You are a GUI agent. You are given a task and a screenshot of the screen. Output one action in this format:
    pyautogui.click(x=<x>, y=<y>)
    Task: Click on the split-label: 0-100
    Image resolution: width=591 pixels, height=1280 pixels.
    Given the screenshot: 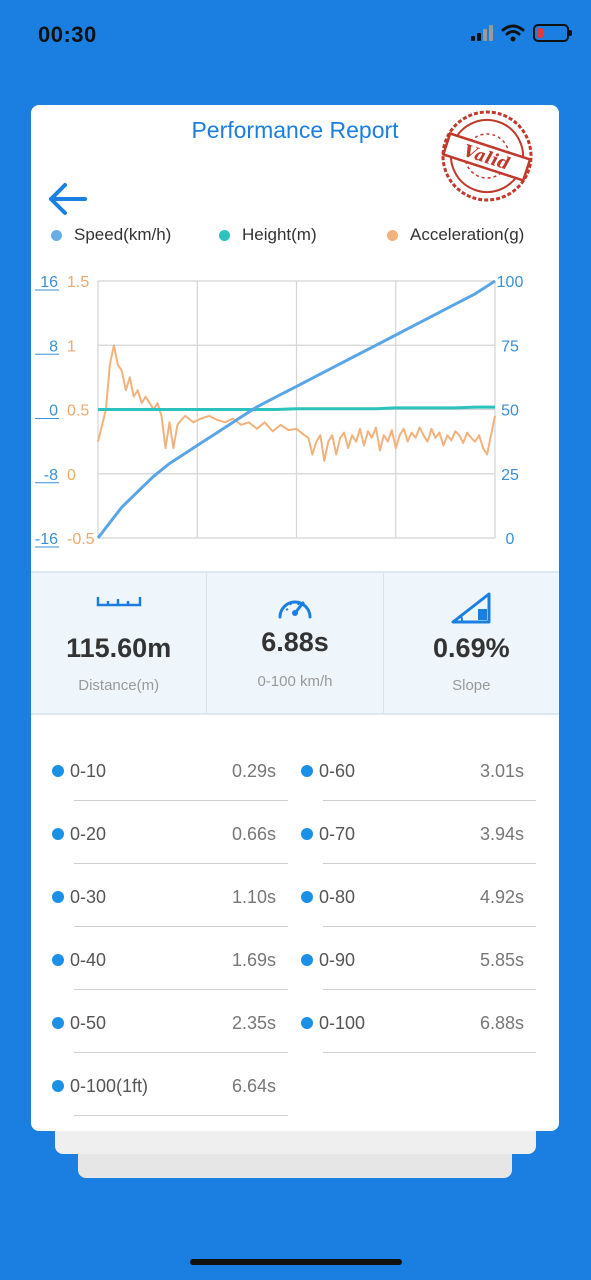 What is the action you would take?
    pyautogui.click(x=342, y=1023)
    